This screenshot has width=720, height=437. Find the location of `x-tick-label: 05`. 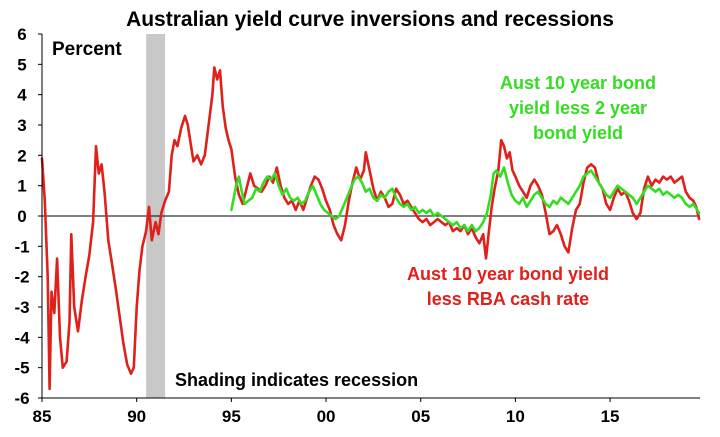

x-tick-label: 05 is located at coordinates (420, 416).